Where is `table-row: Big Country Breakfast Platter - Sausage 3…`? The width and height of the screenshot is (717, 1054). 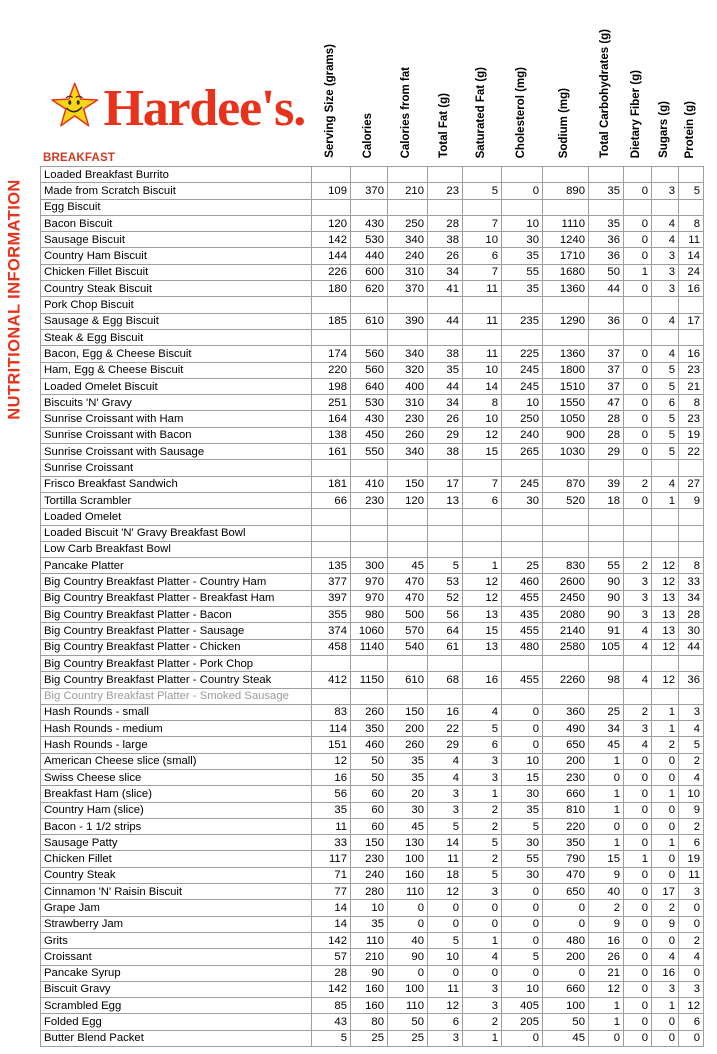 table-row: Big Country Breakfast Platter - Sausage 3… is located at coordinates (372, 631).